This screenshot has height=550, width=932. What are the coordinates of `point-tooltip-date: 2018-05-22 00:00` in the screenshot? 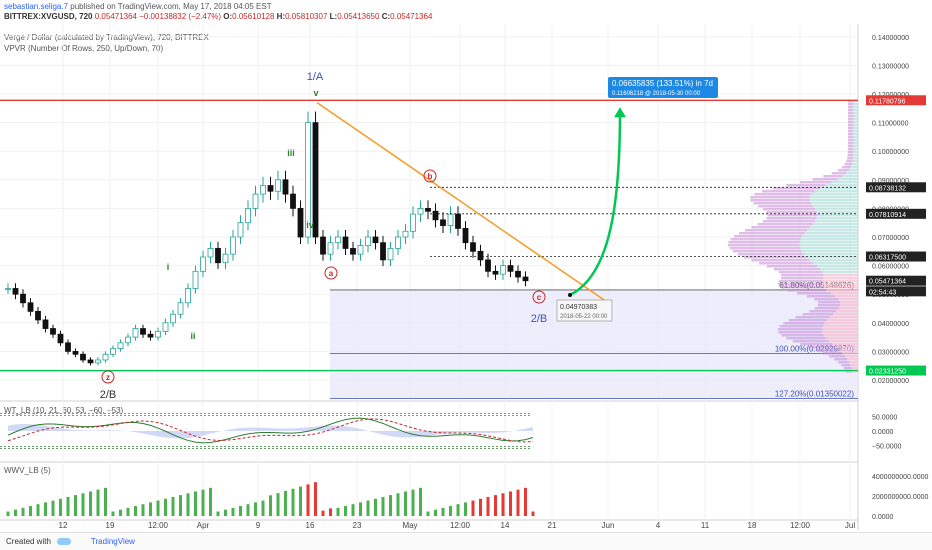 It's located at (584, 317).